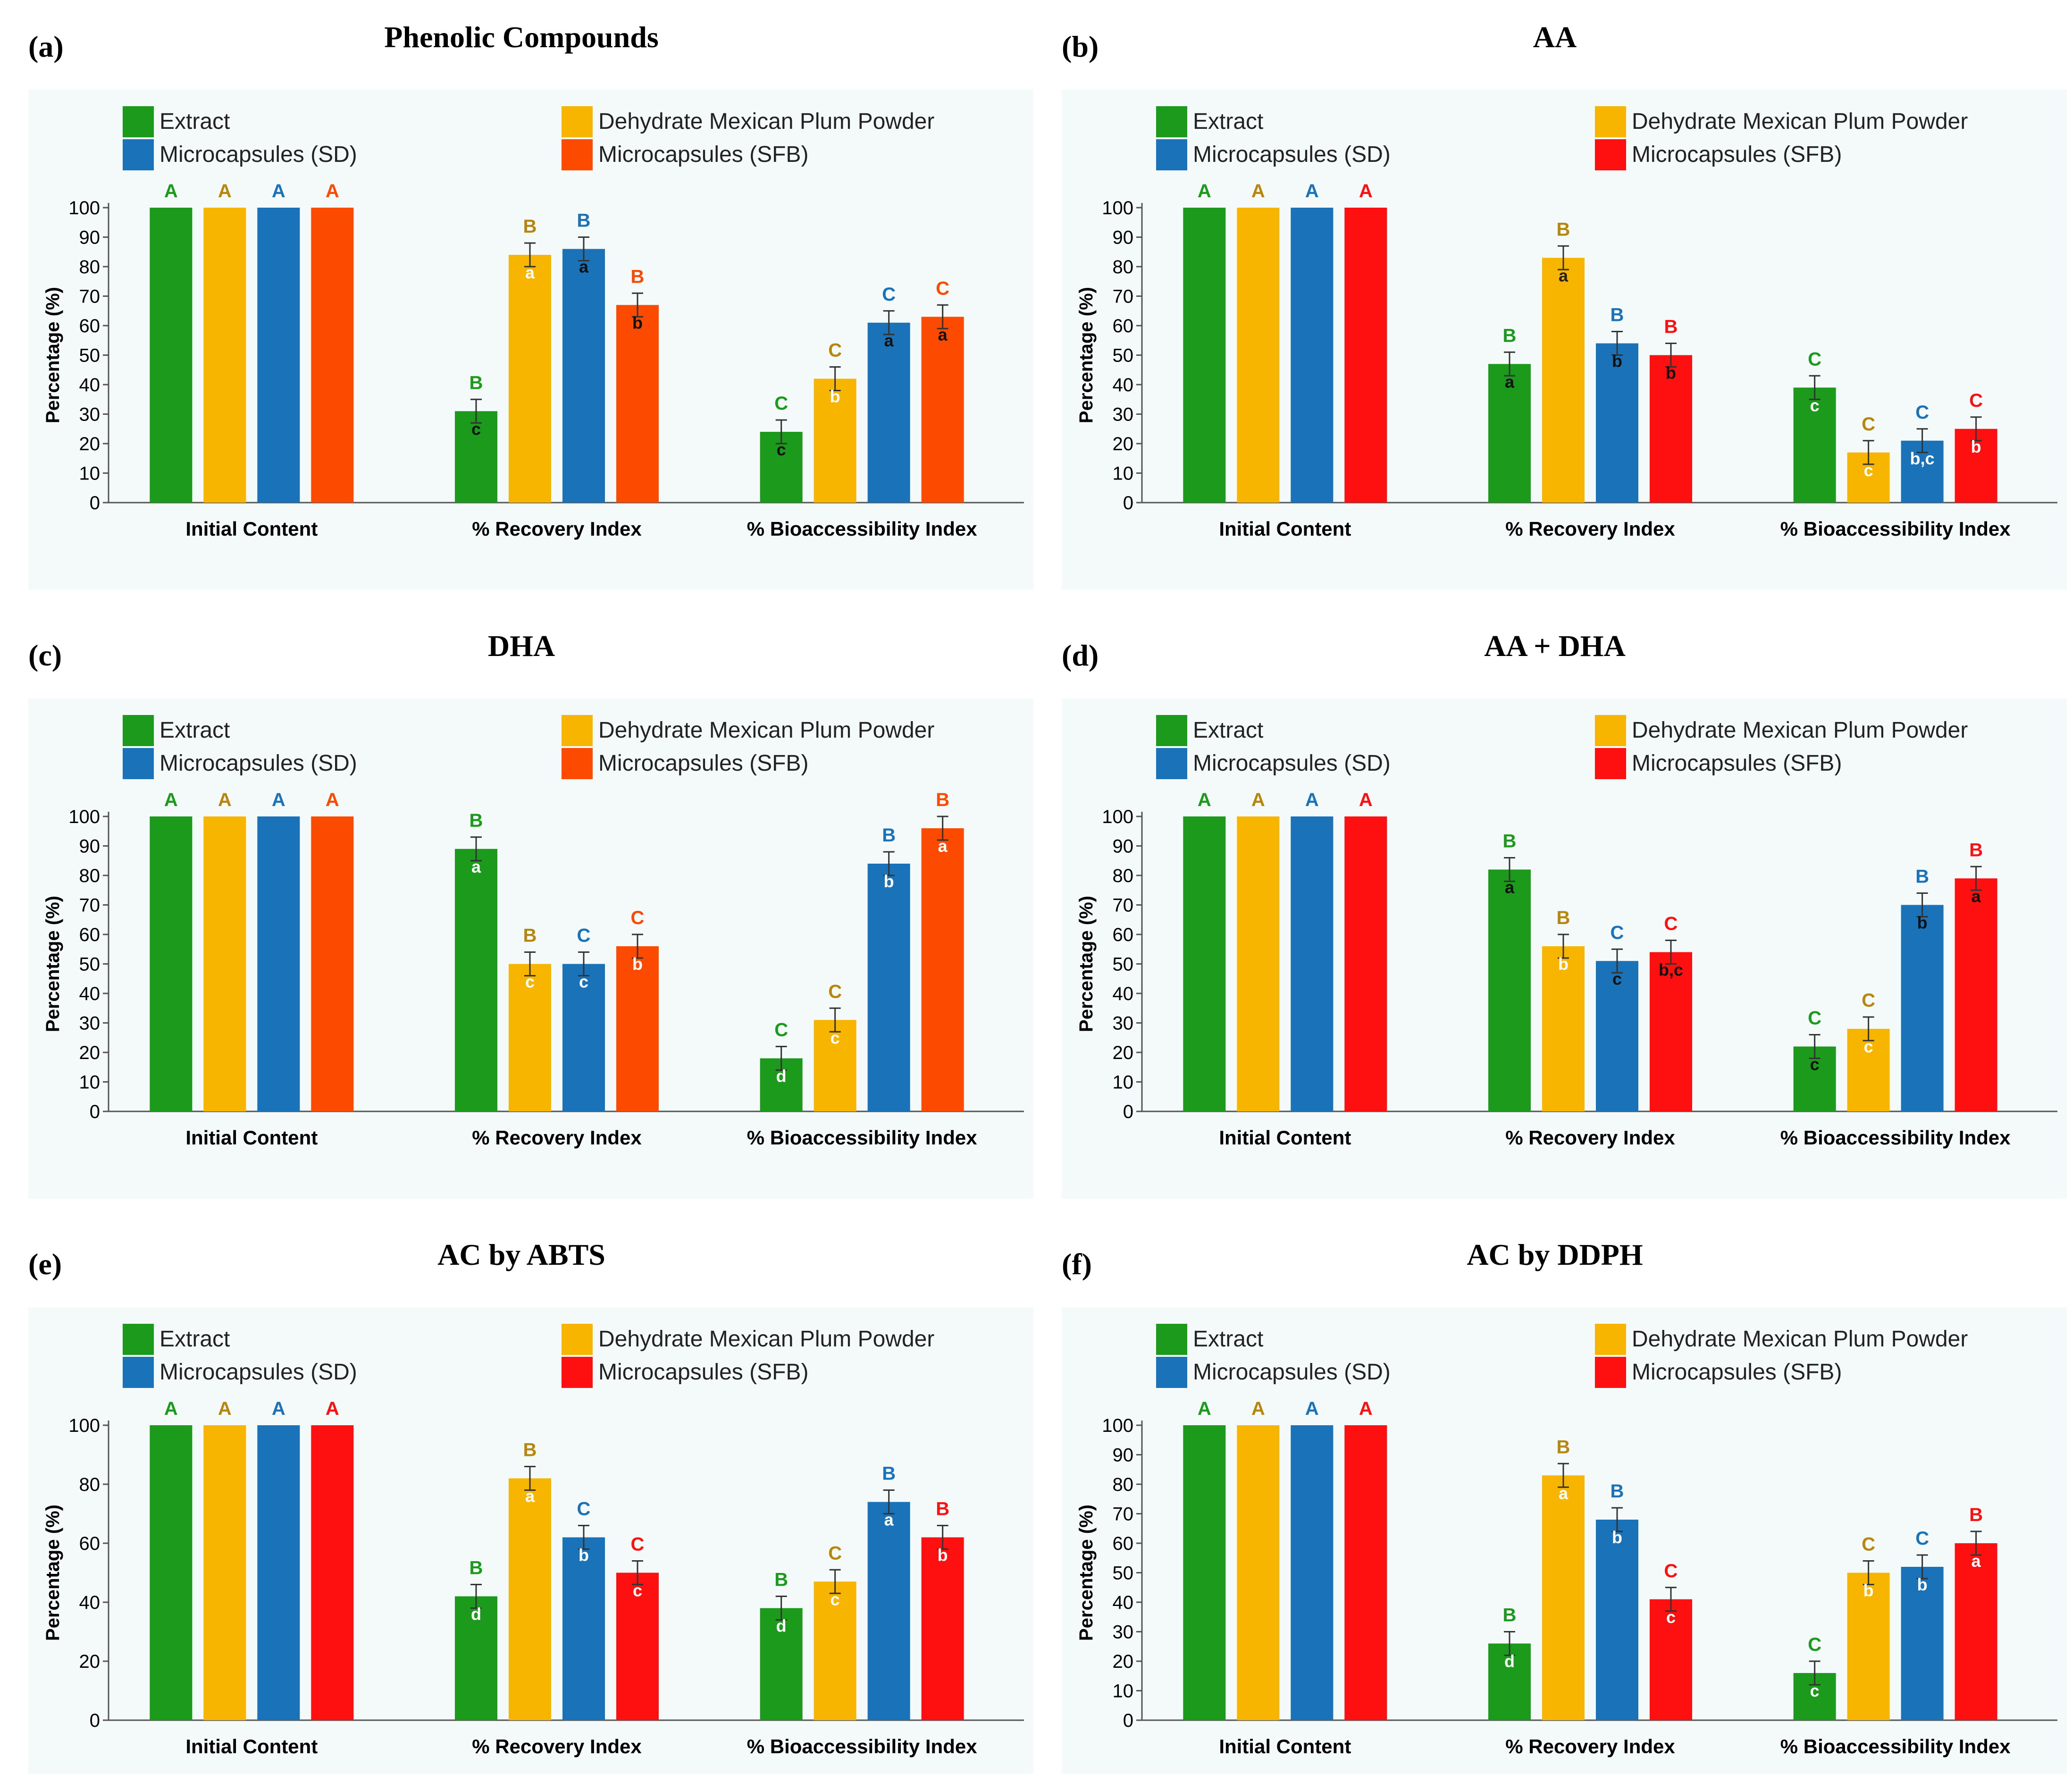  Describe the element at coordinates (90, 1602) in the screenshot. I see `y-tick-label: 40` at that location.